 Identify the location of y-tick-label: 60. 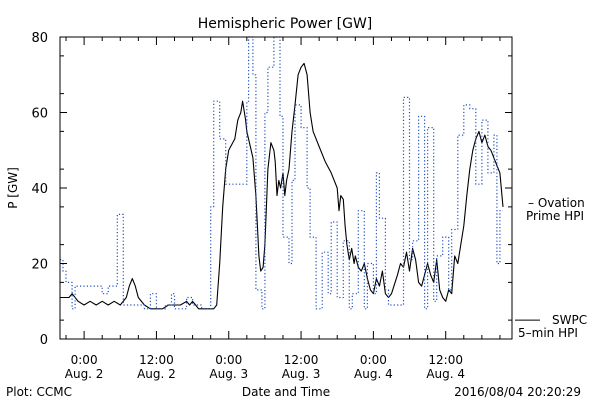
(39, 114).